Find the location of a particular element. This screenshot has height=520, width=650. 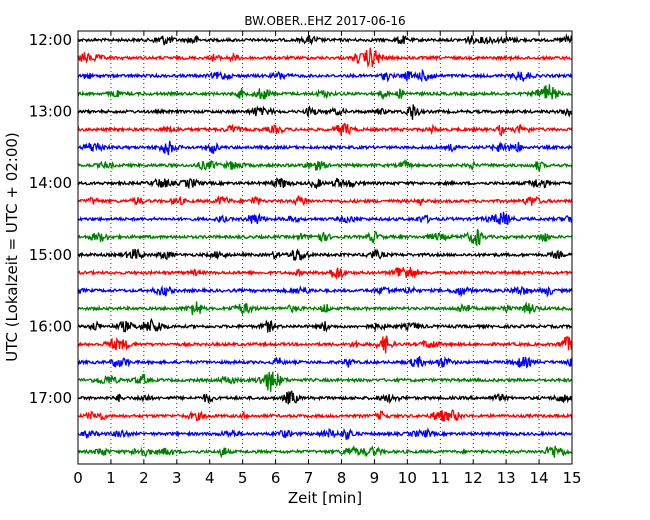

x-tick-label: 5 is located at coordinates (243, 478).